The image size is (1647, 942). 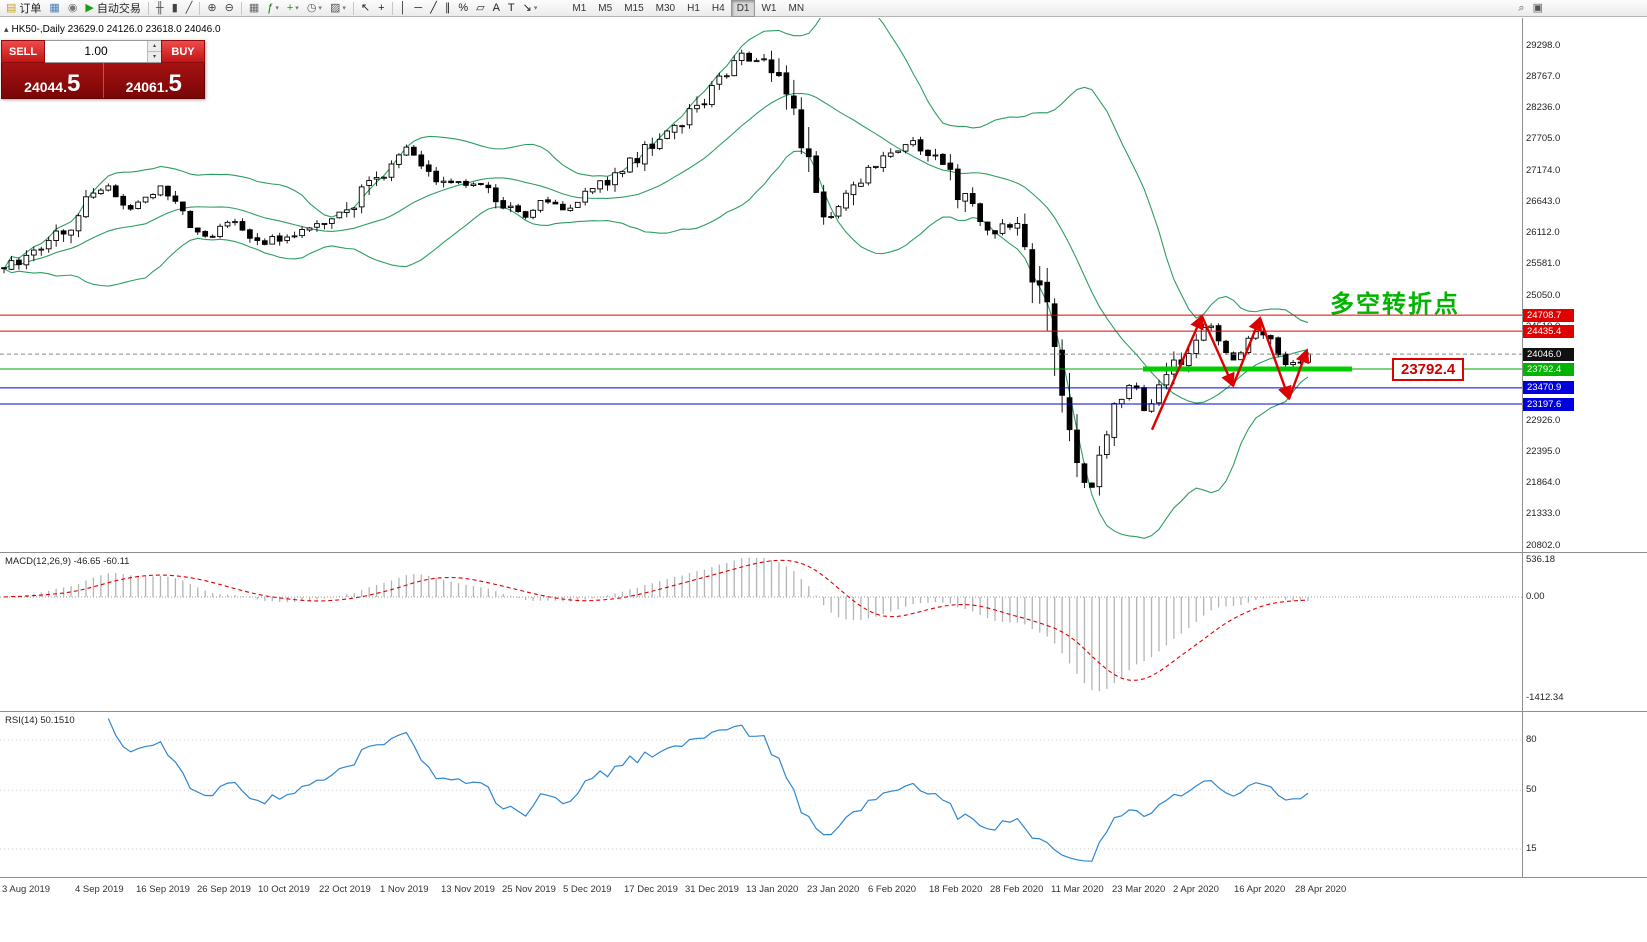 I want to click on timeframe-h4-button: H4, so click(x=718, y=8).